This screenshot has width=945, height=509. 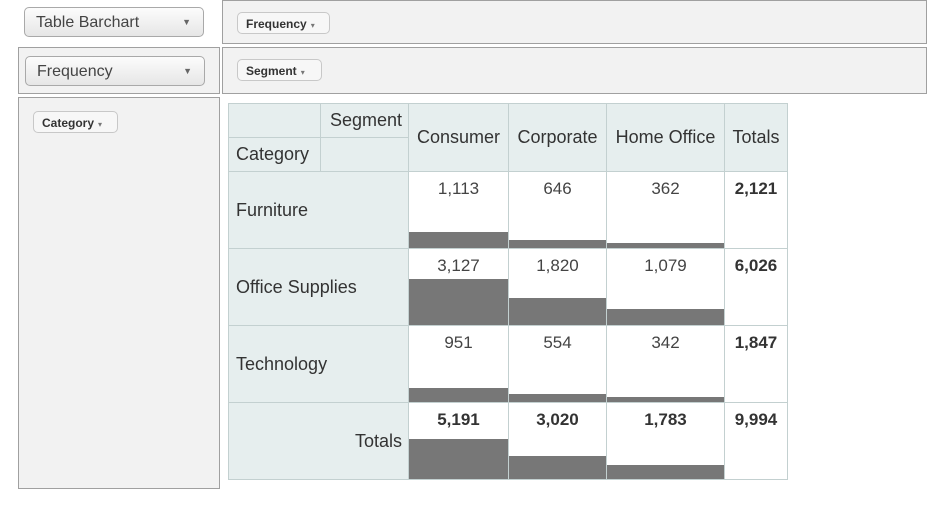 I want to click on column-total-value: 5,191, so click(x=458, y=419).